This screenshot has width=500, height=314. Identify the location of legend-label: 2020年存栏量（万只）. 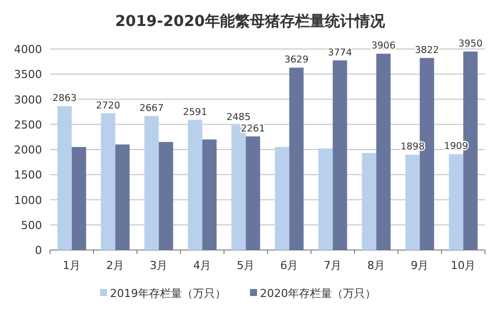
(318, 293).